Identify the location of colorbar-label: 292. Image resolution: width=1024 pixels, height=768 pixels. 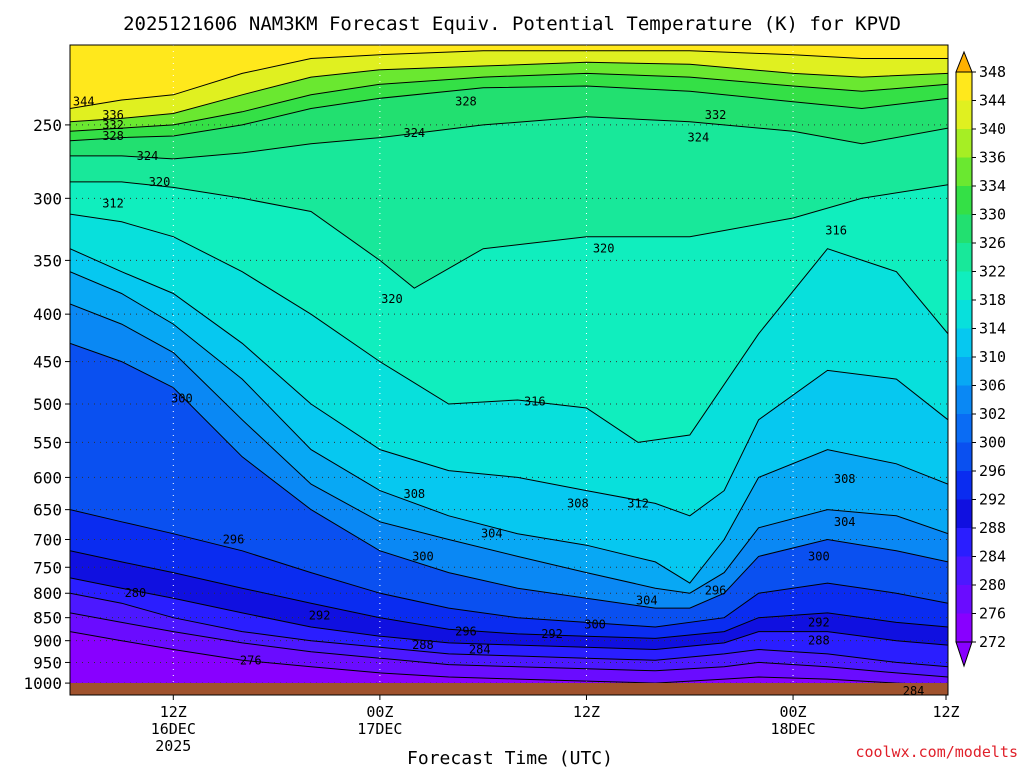
(992, 500).